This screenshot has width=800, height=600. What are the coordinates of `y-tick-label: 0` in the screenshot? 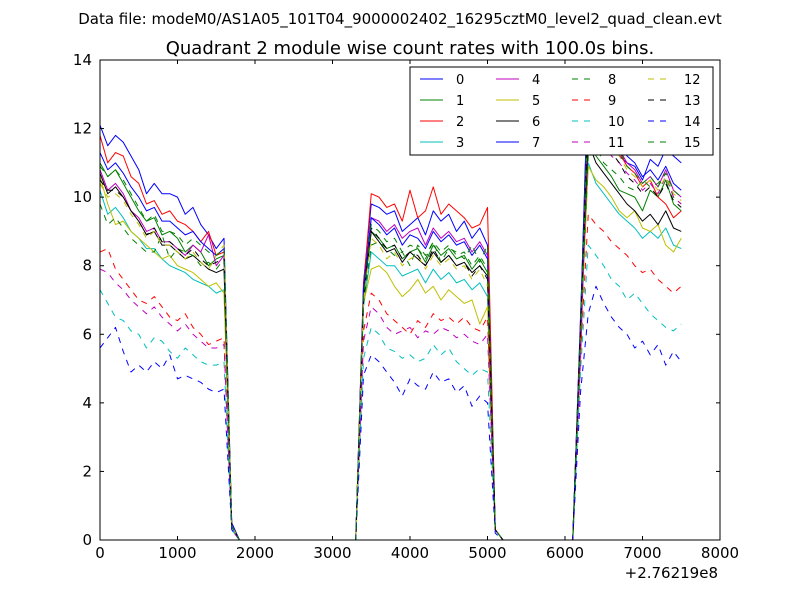 It's located at (87, 540).